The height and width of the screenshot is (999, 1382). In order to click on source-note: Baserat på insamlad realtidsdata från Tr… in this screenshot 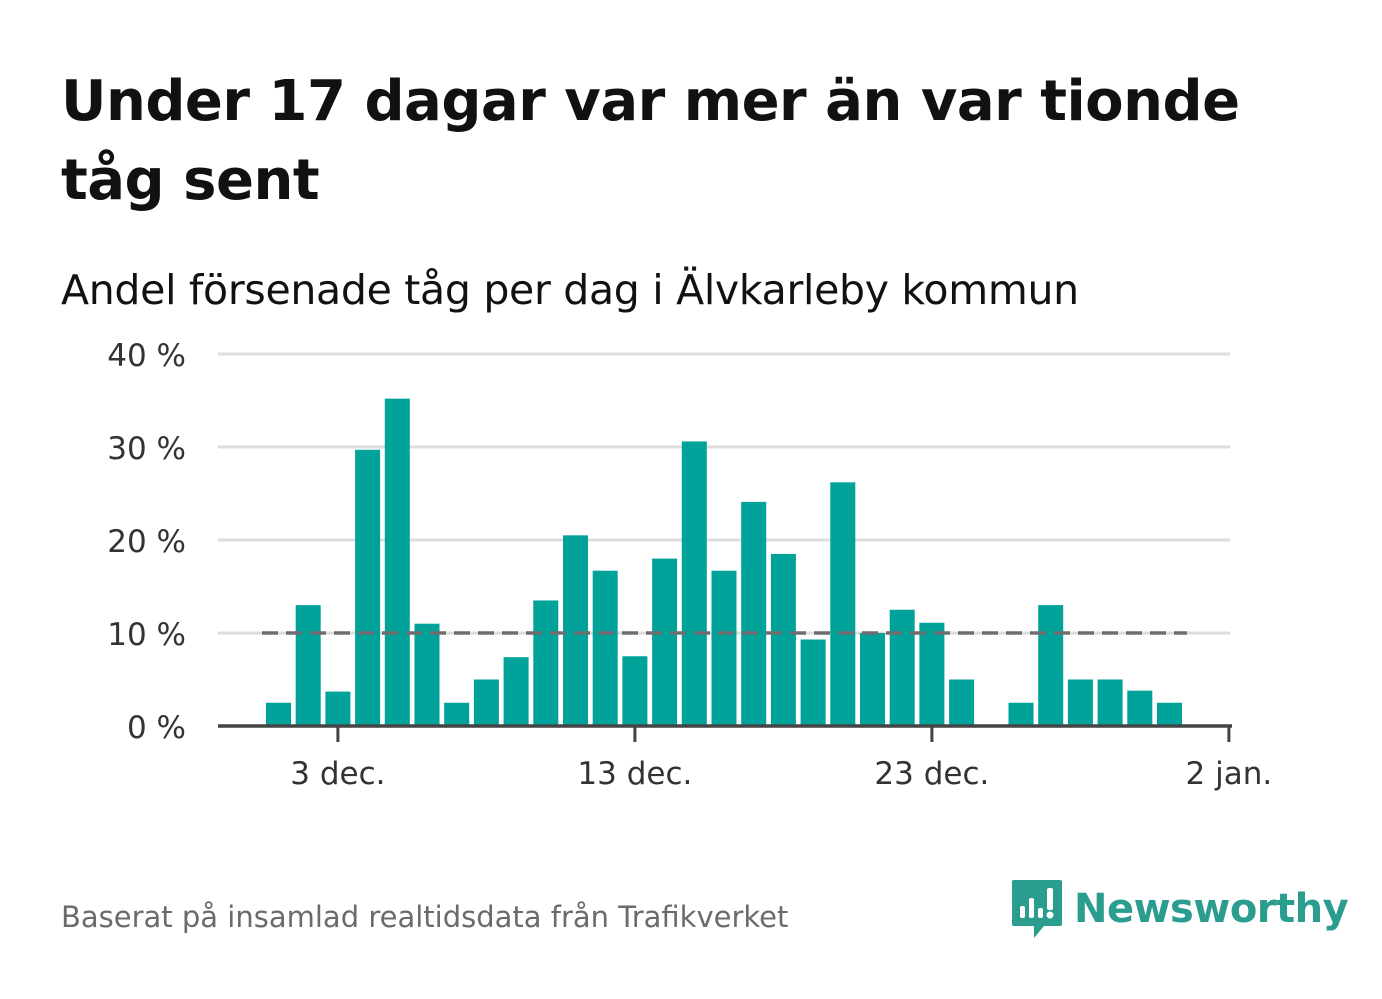, I will do `click(425, 917)`.